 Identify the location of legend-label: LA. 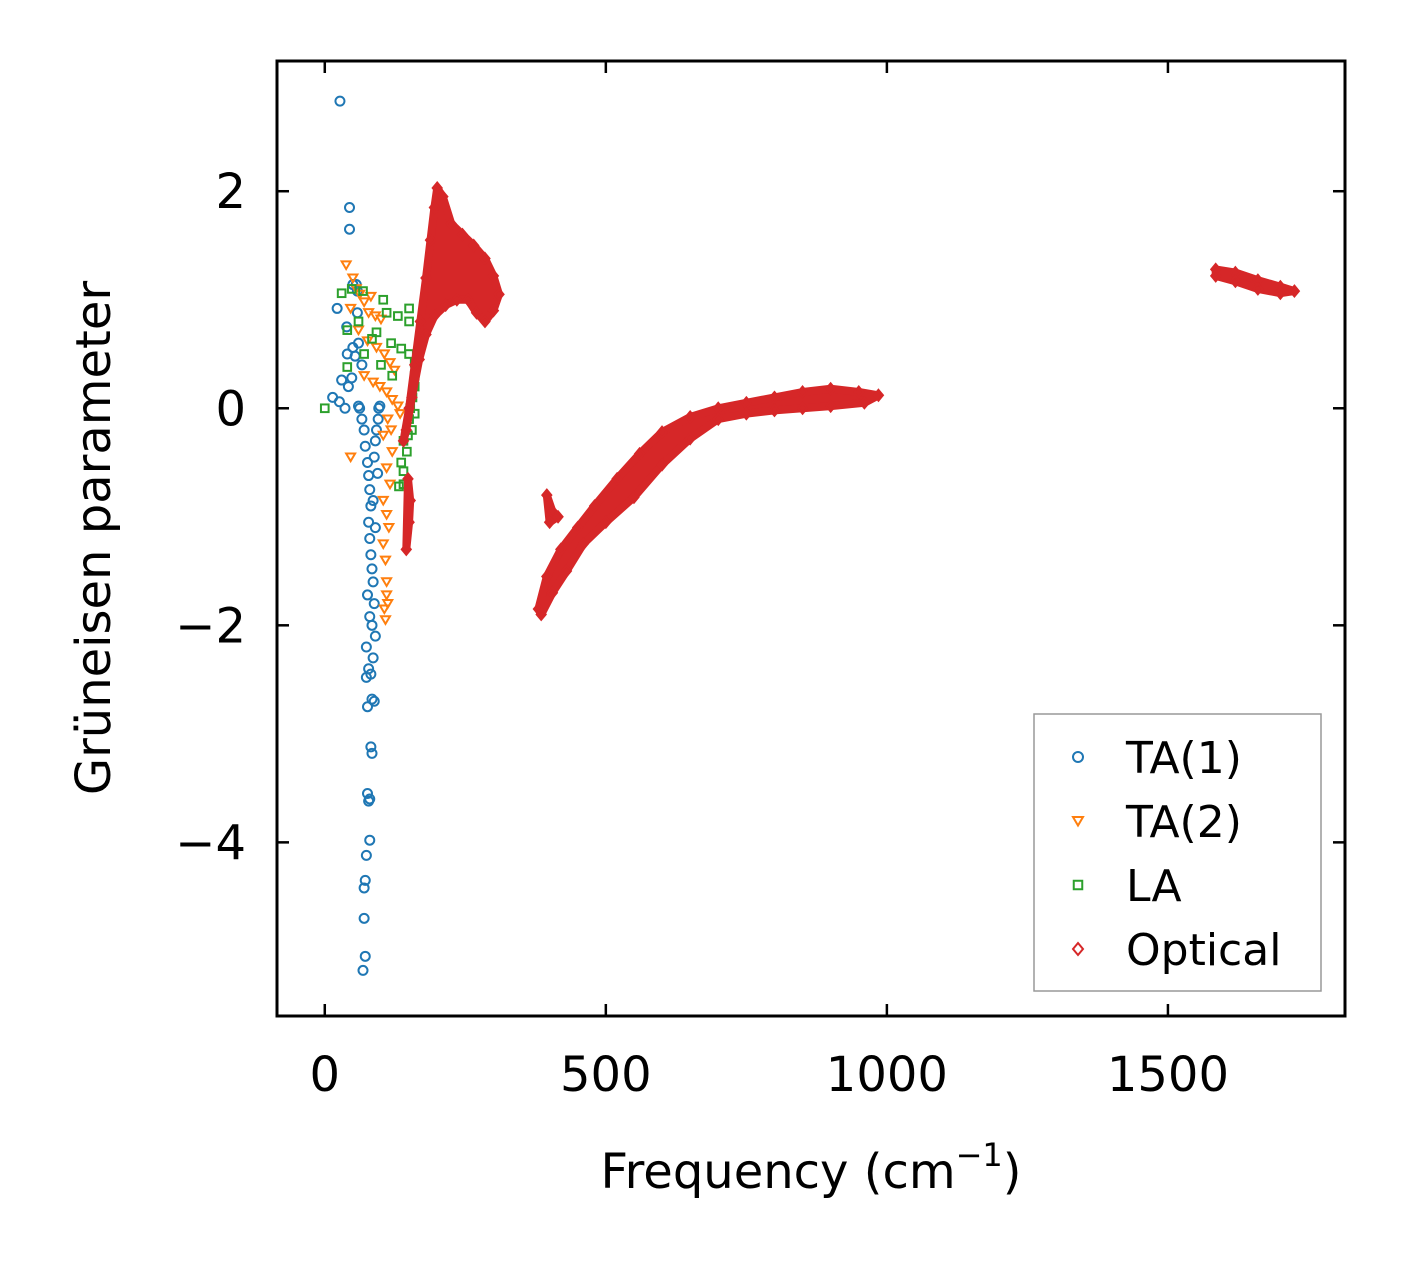
(1154, 886).